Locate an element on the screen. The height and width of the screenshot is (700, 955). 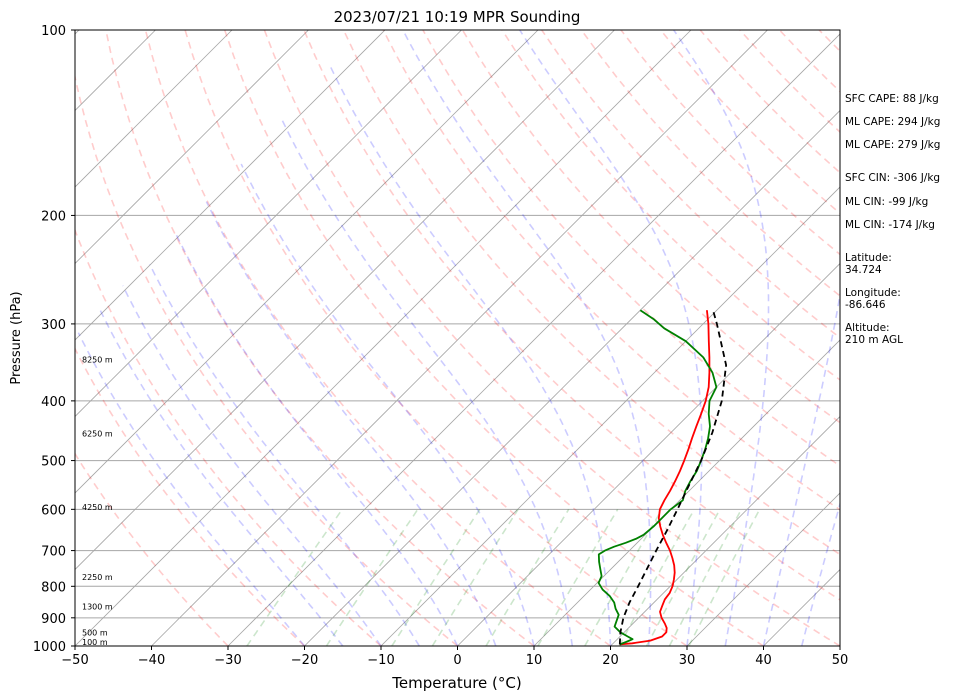
longitude-text: Longitude: -86.646 is located at coordinates (873, 299).